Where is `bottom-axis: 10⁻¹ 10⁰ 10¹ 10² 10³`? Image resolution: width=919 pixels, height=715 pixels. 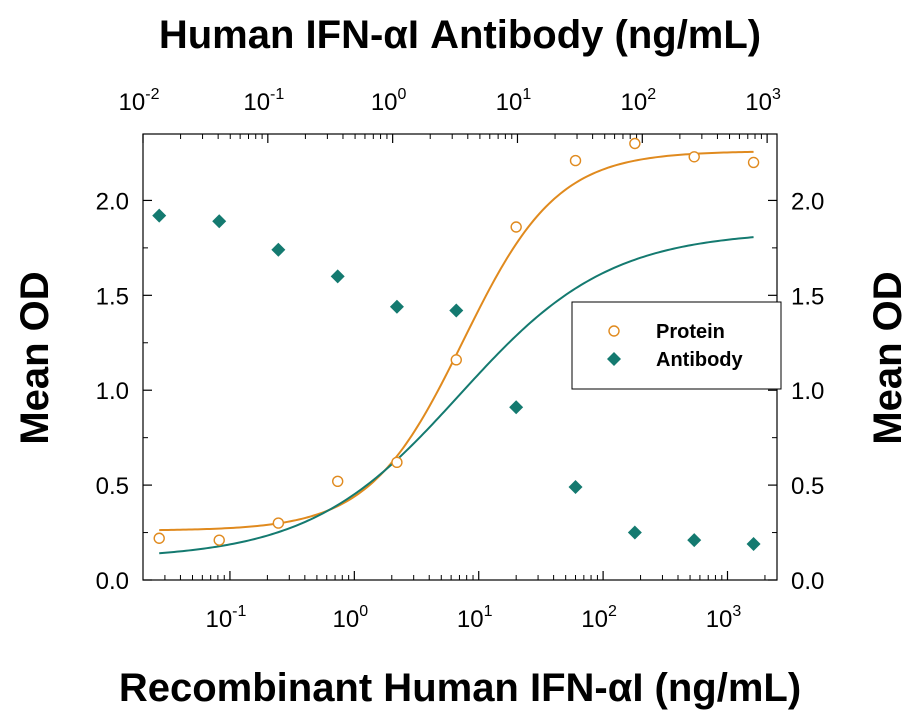 bottom-axis: 10⁻¹ 10⁰ 10¹ 10² 10³ is located at coordinates (465, 602).